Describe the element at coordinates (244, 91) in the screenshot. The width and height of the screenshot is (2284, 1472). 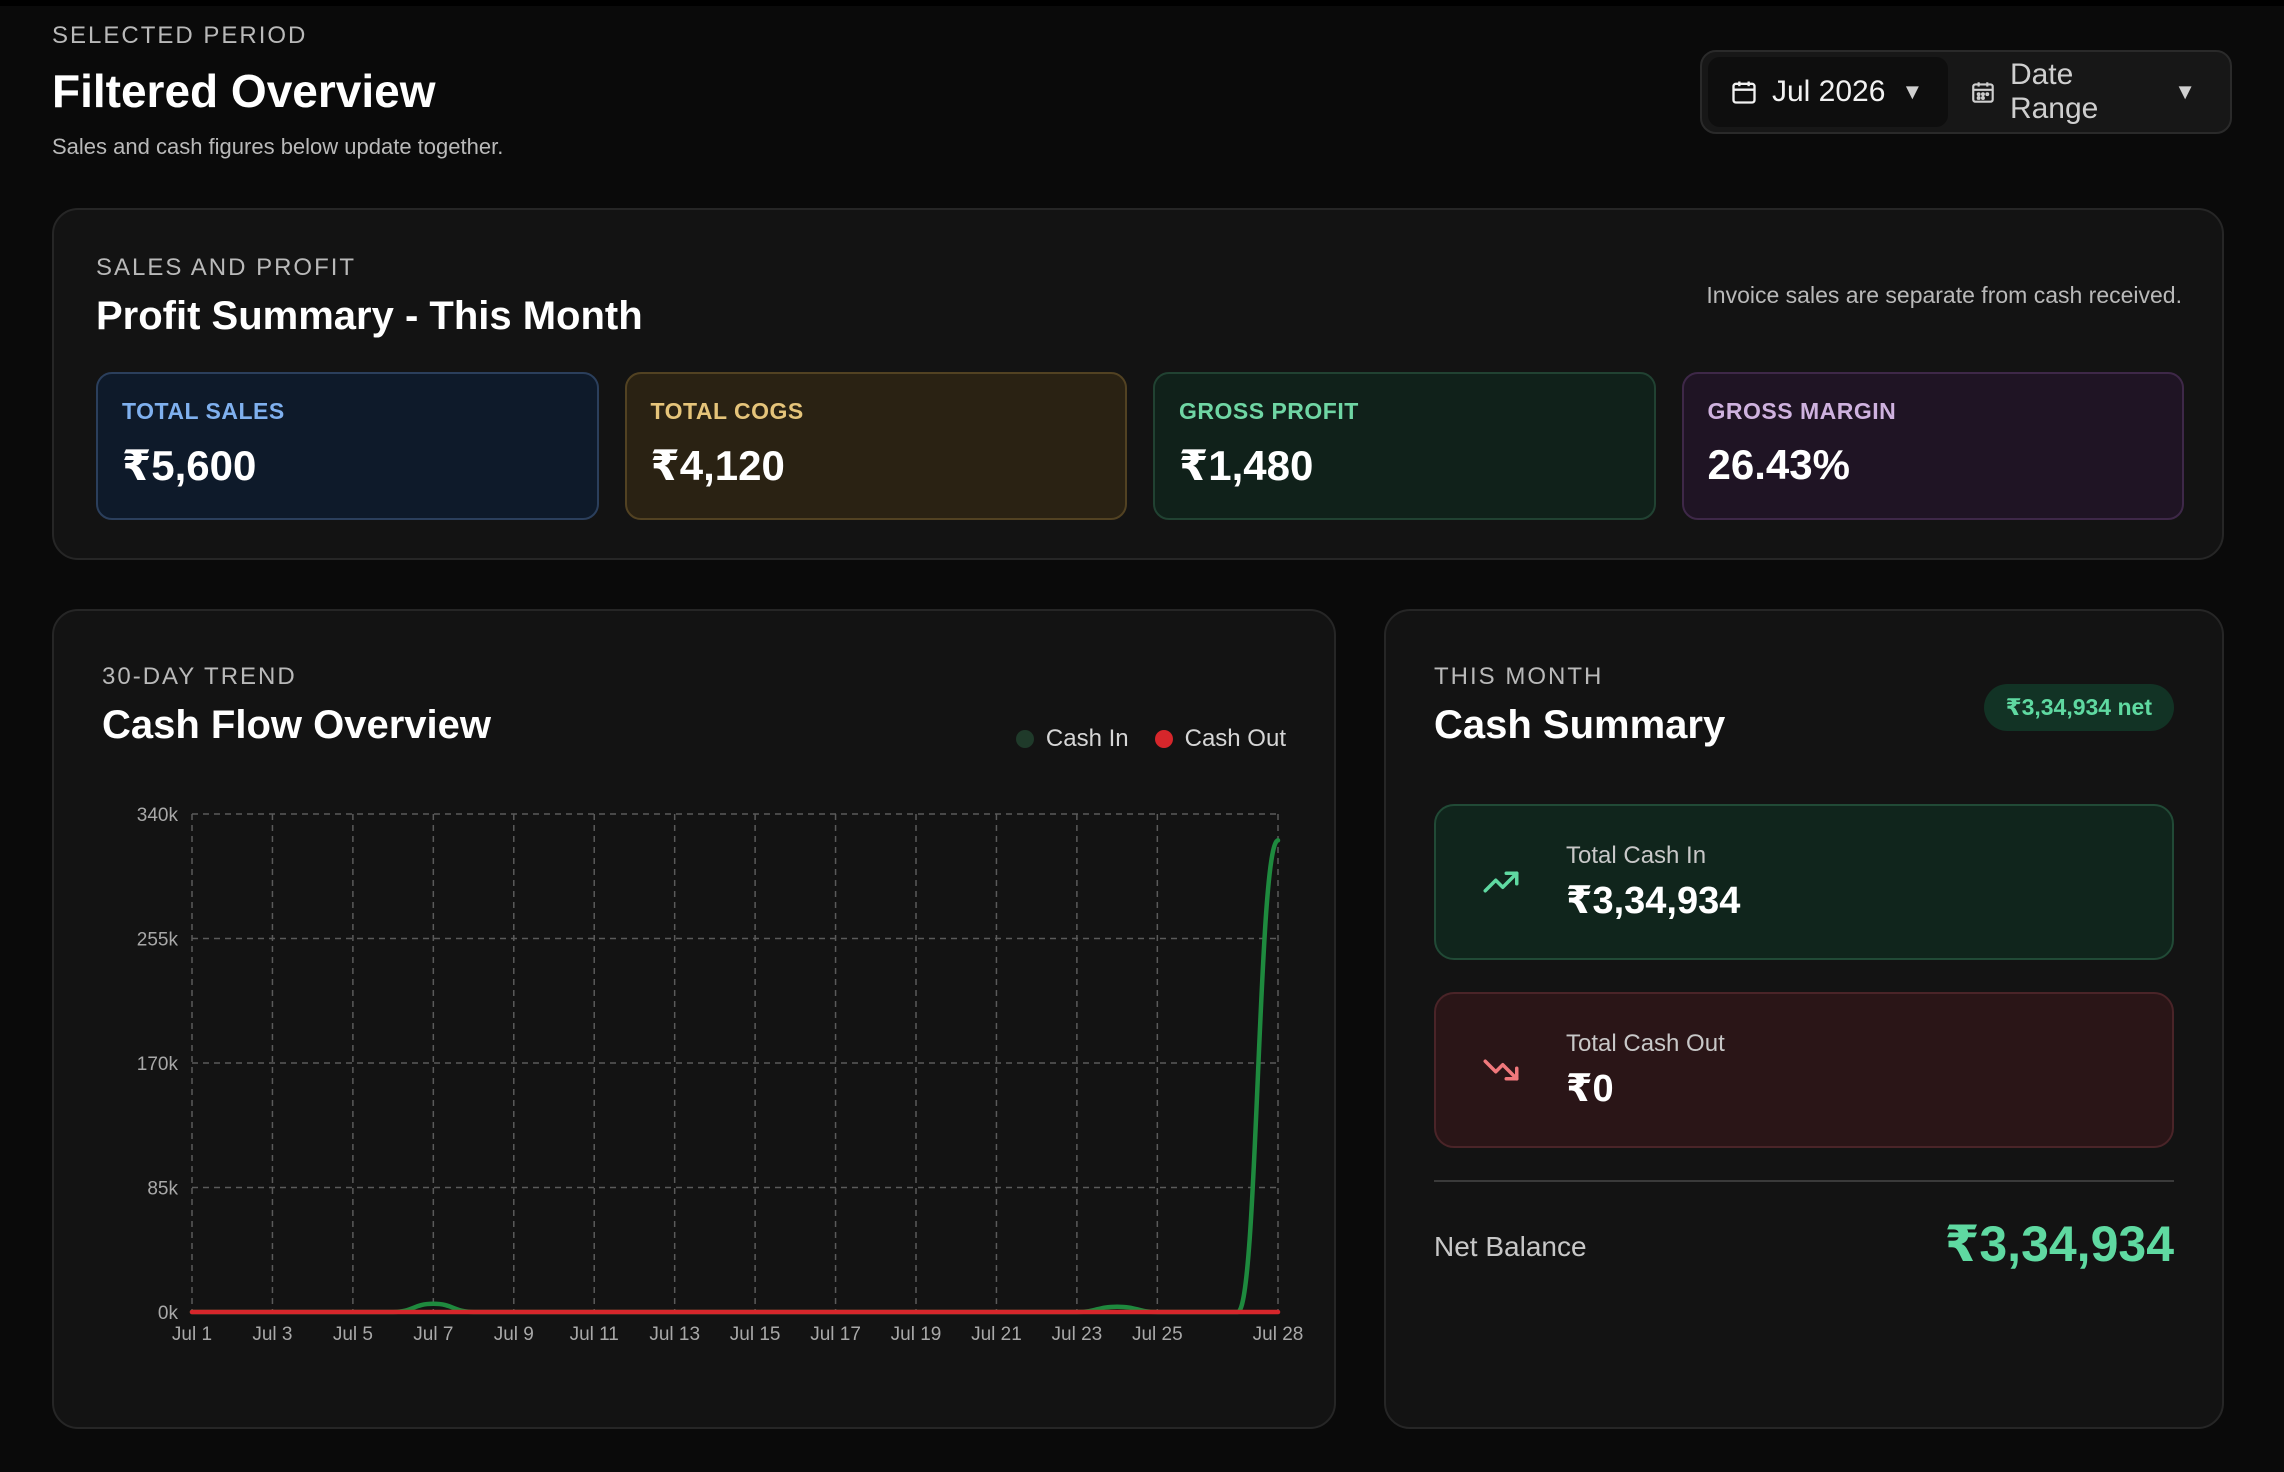
I see `page-title: Filtered Overview` at that location.